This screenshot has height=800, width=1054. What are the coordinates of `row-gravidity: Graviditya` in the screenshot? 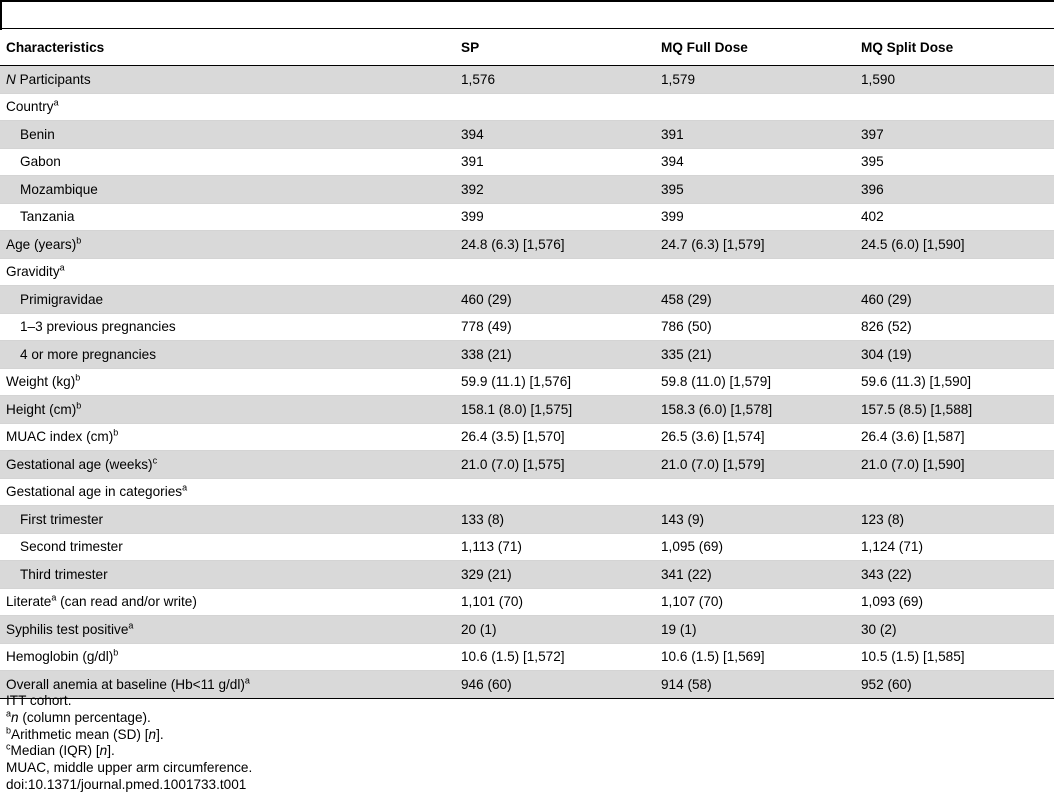 It's located at (527, 272).